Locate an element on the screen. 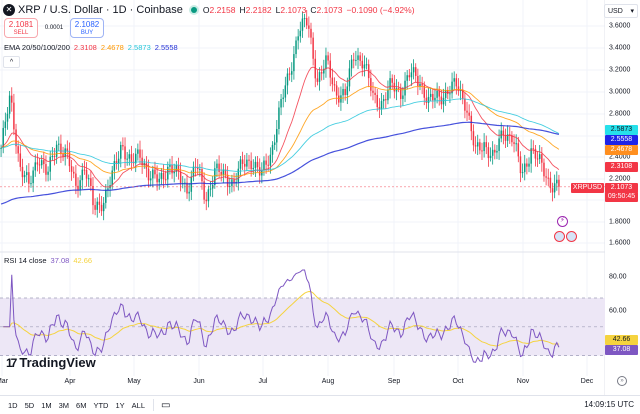  currency-select: USD ▾ is located at coordinates (621, 11).